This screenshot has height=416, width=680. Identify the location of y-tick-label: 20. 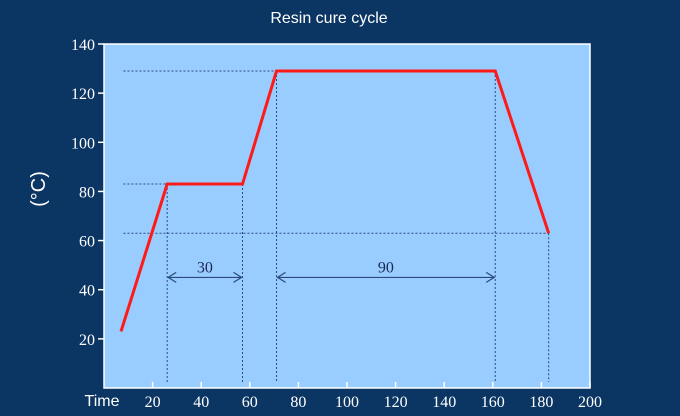
(87, 340).